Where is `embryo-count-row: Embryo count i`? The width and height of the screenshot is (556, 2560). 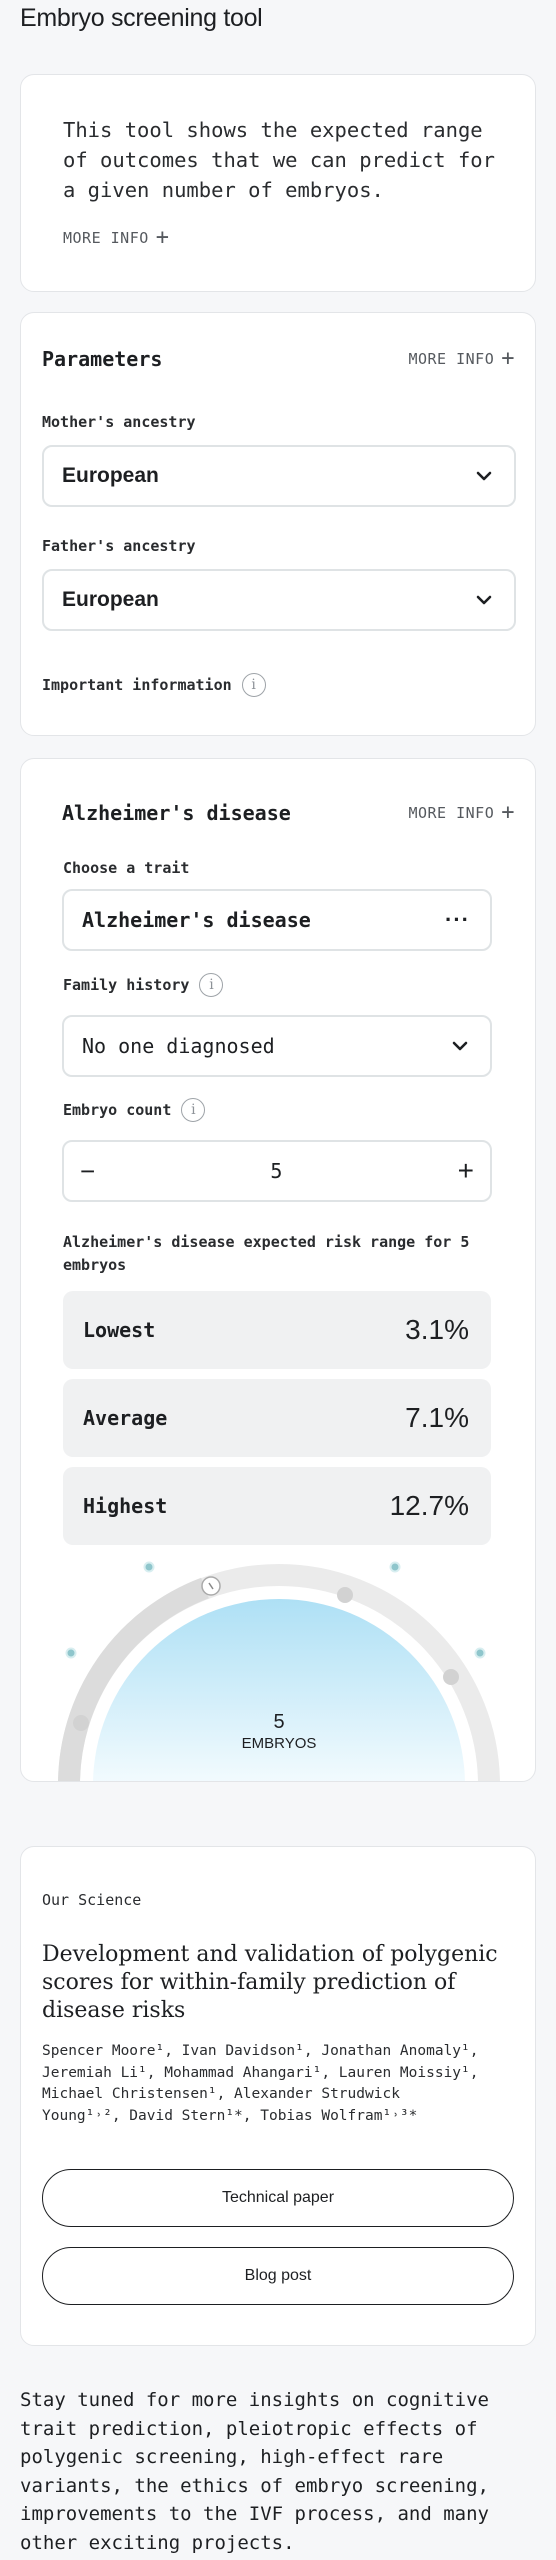 embryo-count-row: Embryo count i is located at coordinates (134, 1110).